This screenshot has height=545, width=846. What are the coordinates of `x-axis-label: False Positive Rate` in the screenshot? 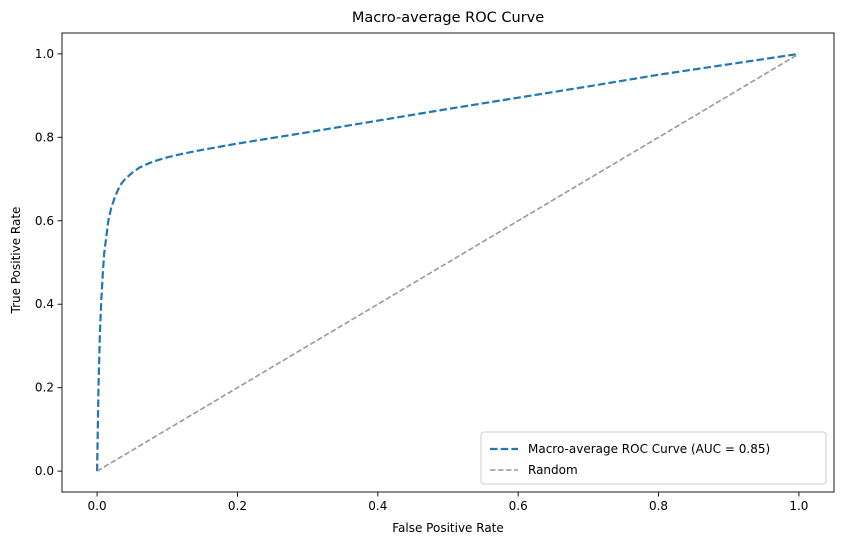 It's located at (448, 528).